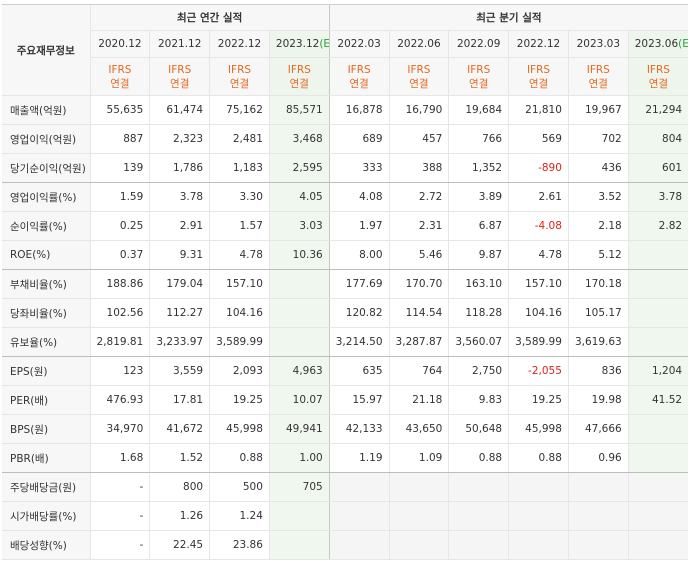 The width and height of the screenshot is (694, 570). I want to click on value-cell: 3.52, so click(598, 197).